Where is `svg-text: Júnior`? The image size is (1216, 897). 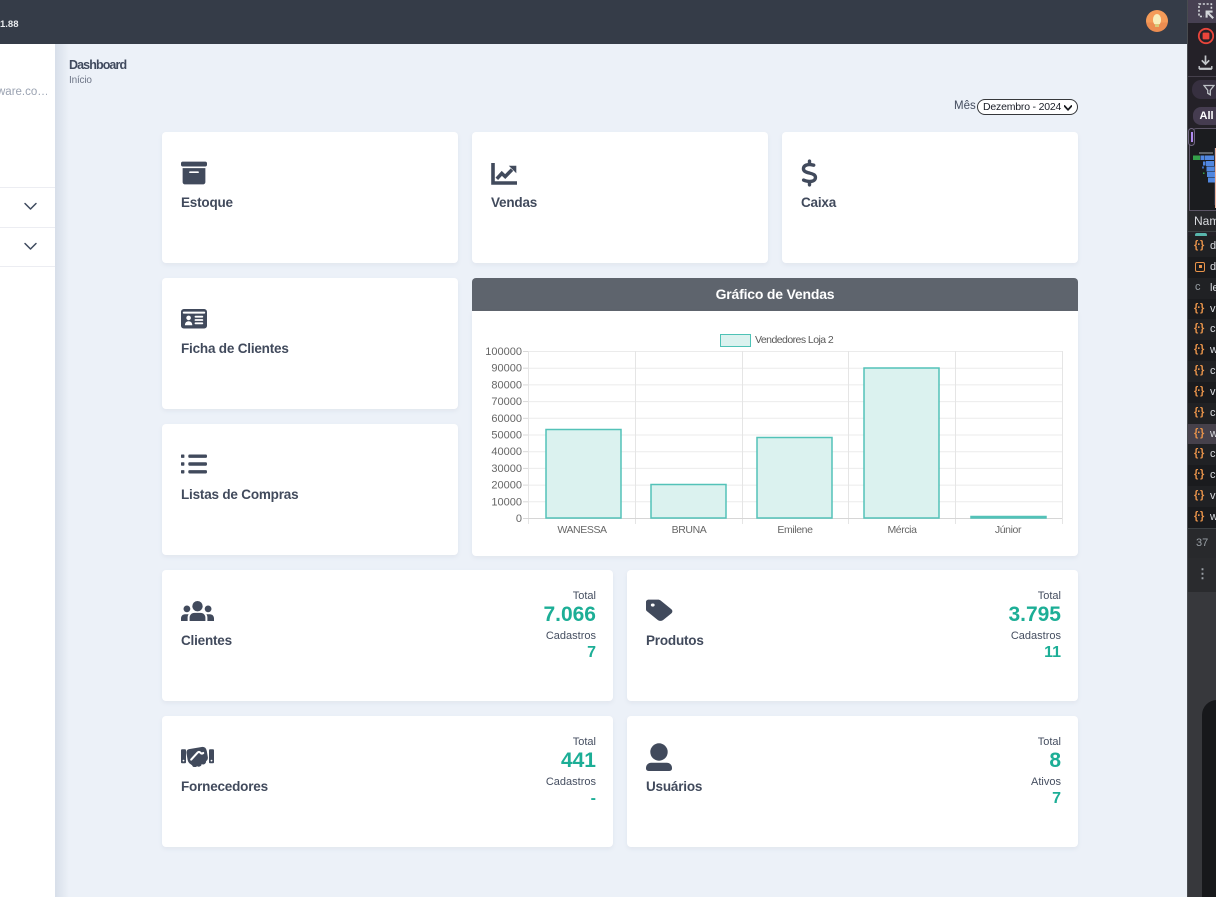
svg-text: Júnior is located at coordinates (1008, 530).